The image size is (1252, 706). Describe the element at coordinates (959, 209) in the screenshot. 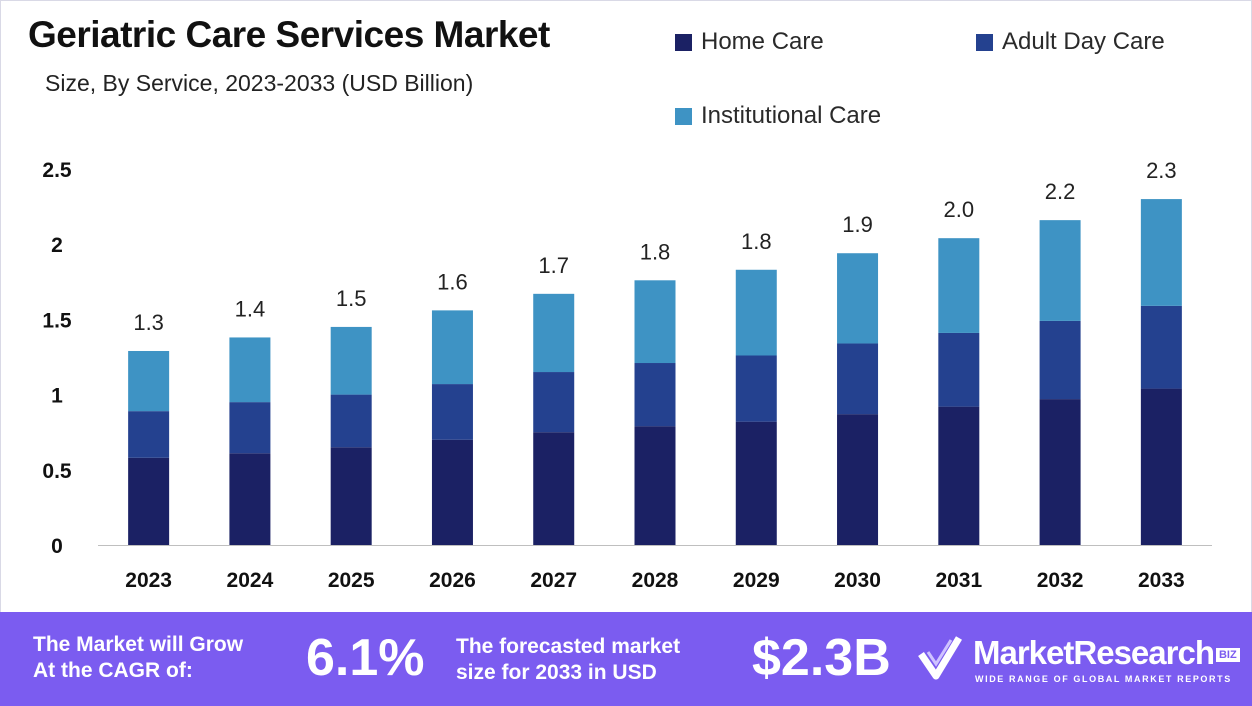

I see `total-label-2031: 2.0` at that location.